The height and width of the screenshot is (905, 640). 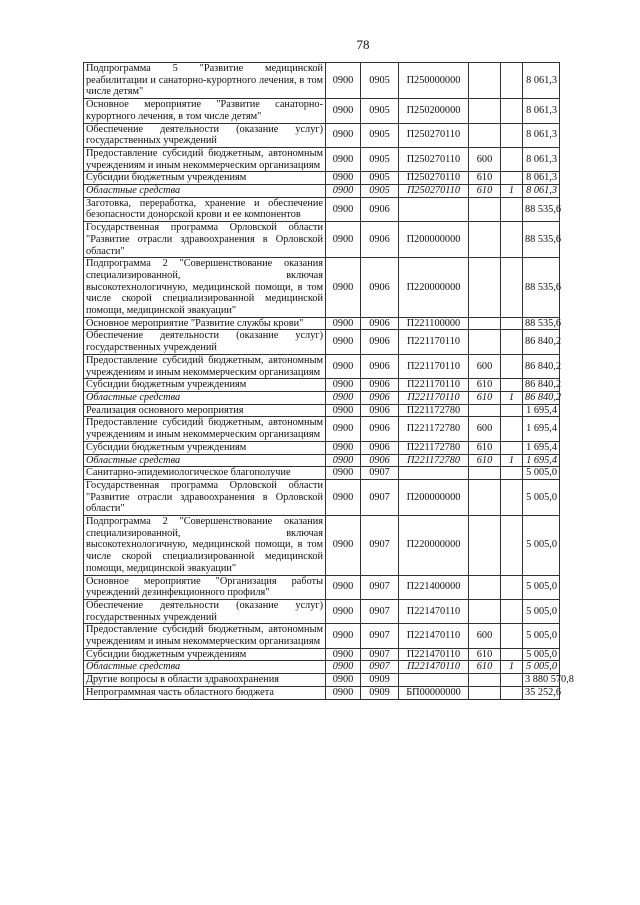 I want to click on target-article-code-cell: П221172780, so click(x=433, y=447).